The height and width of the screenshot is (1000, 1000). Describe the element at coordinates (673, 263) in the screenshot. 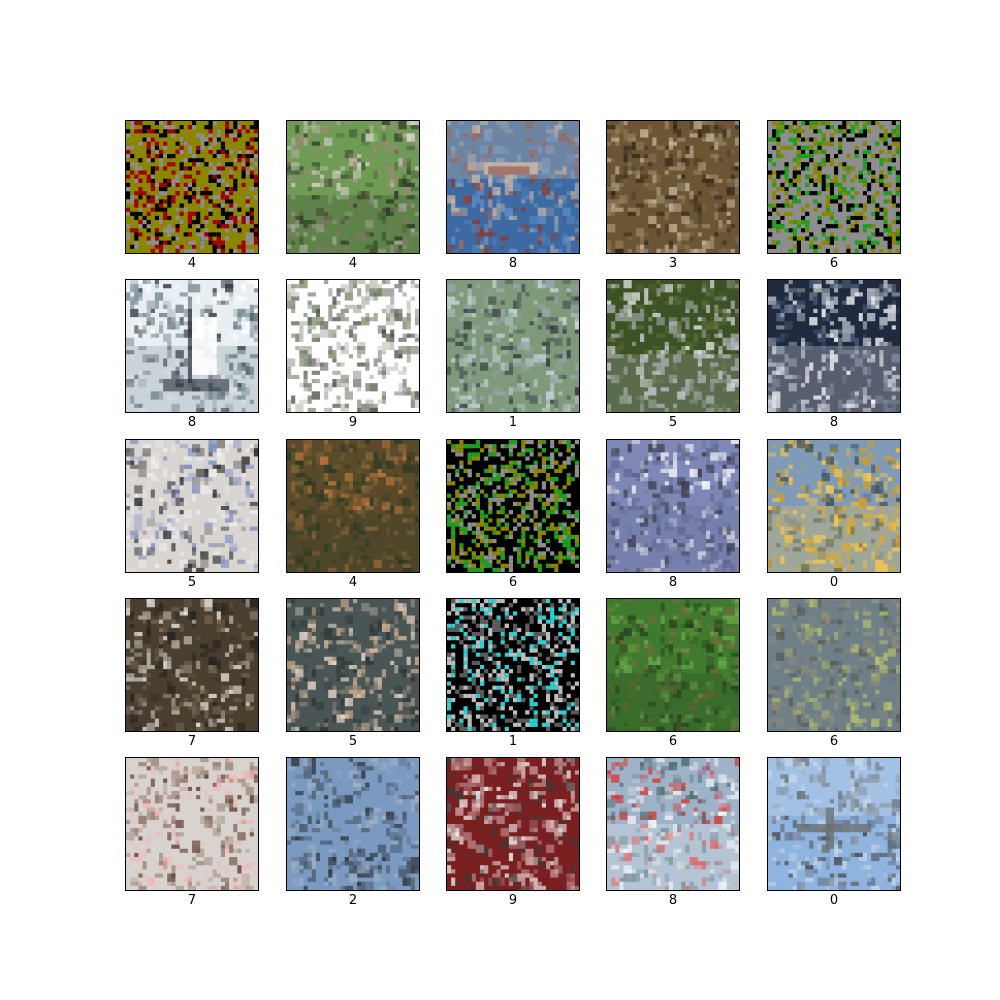

I see `image-class-label: 3` at that location.